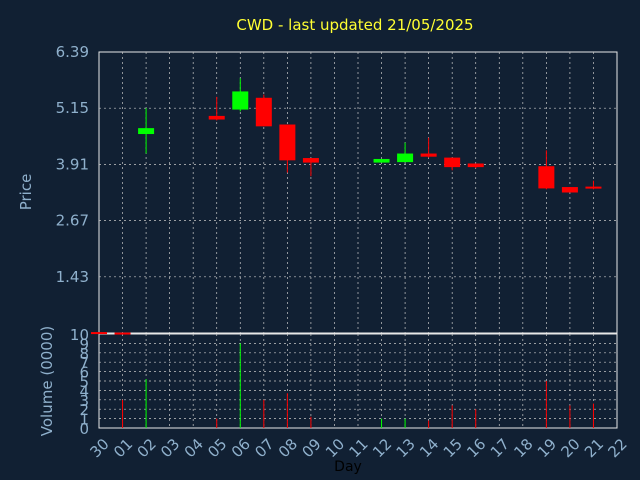  I want to click on volume-tick-label: 3, so click(84, 401).